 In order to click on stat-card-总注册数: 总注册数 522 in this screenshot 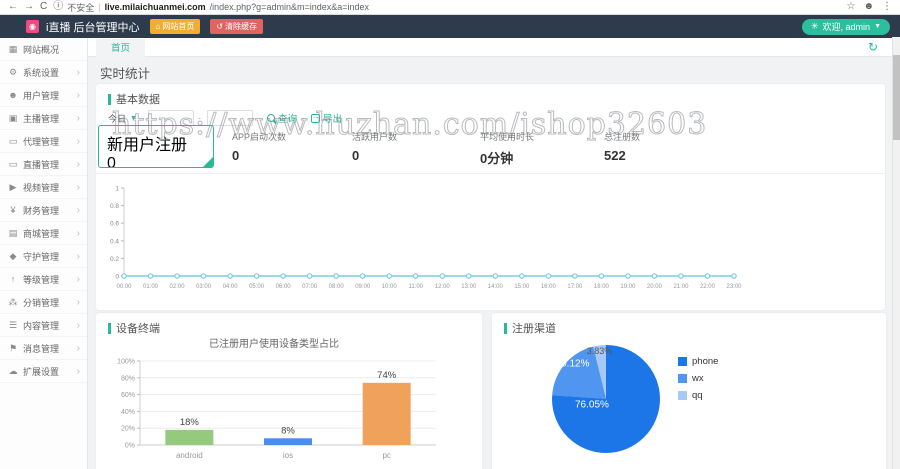, I will do `click(622, 146)`.